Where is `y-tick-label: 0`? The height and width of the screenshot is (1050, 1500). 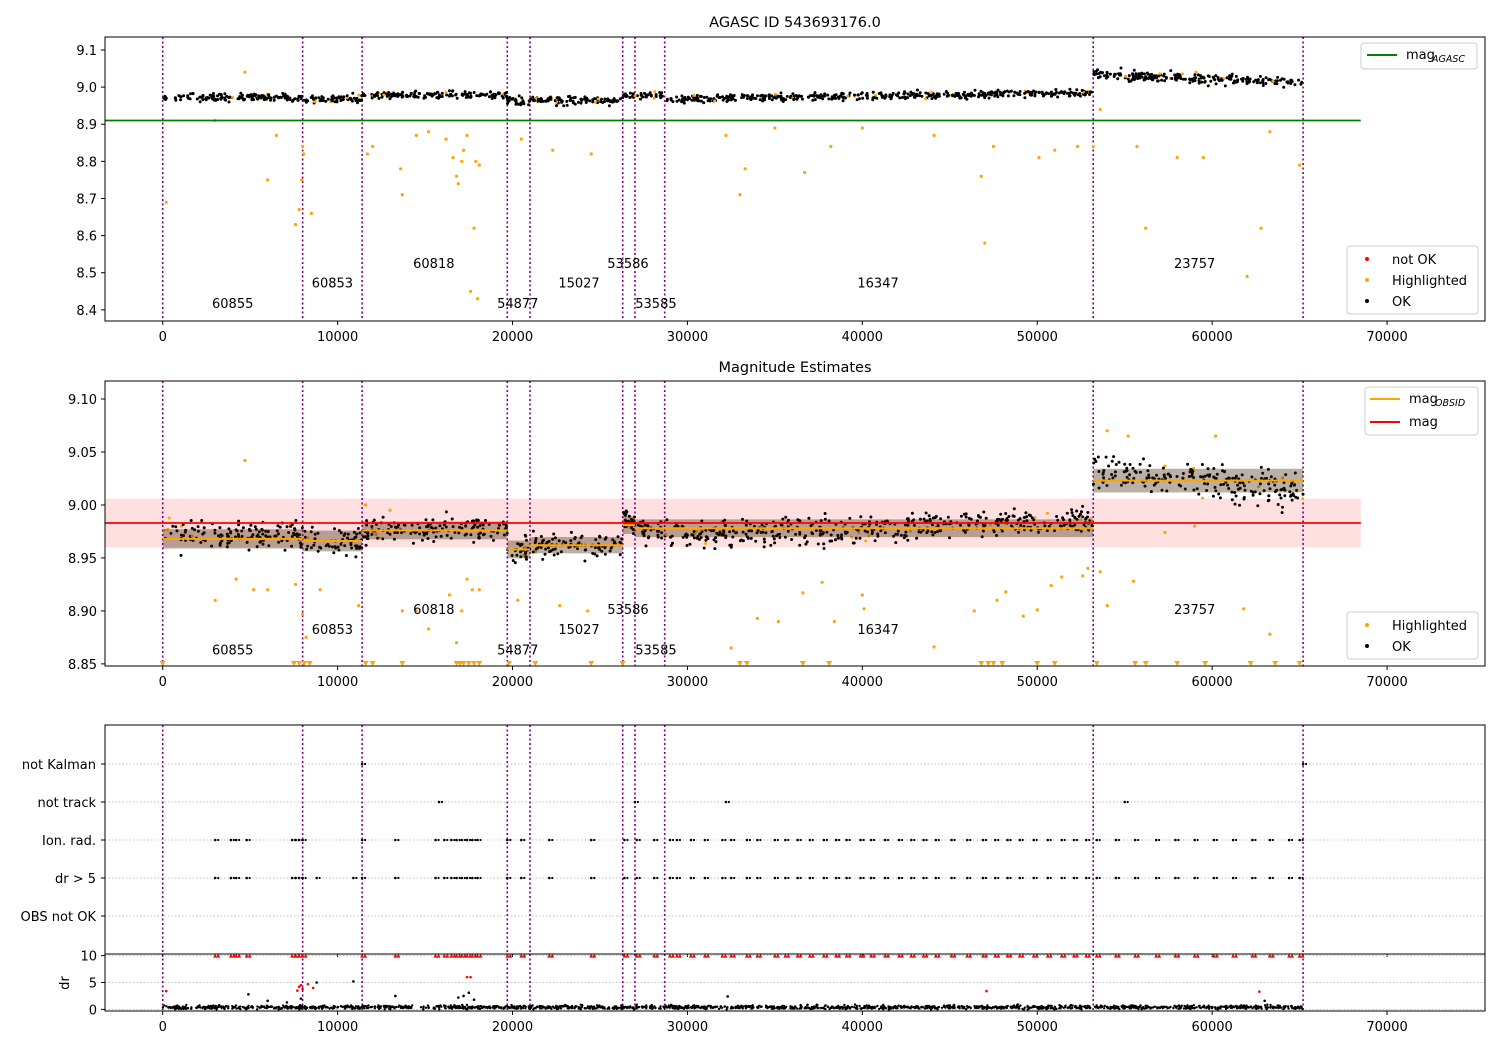 y-tick-label: 0 is located at coordinates (93, 1010).